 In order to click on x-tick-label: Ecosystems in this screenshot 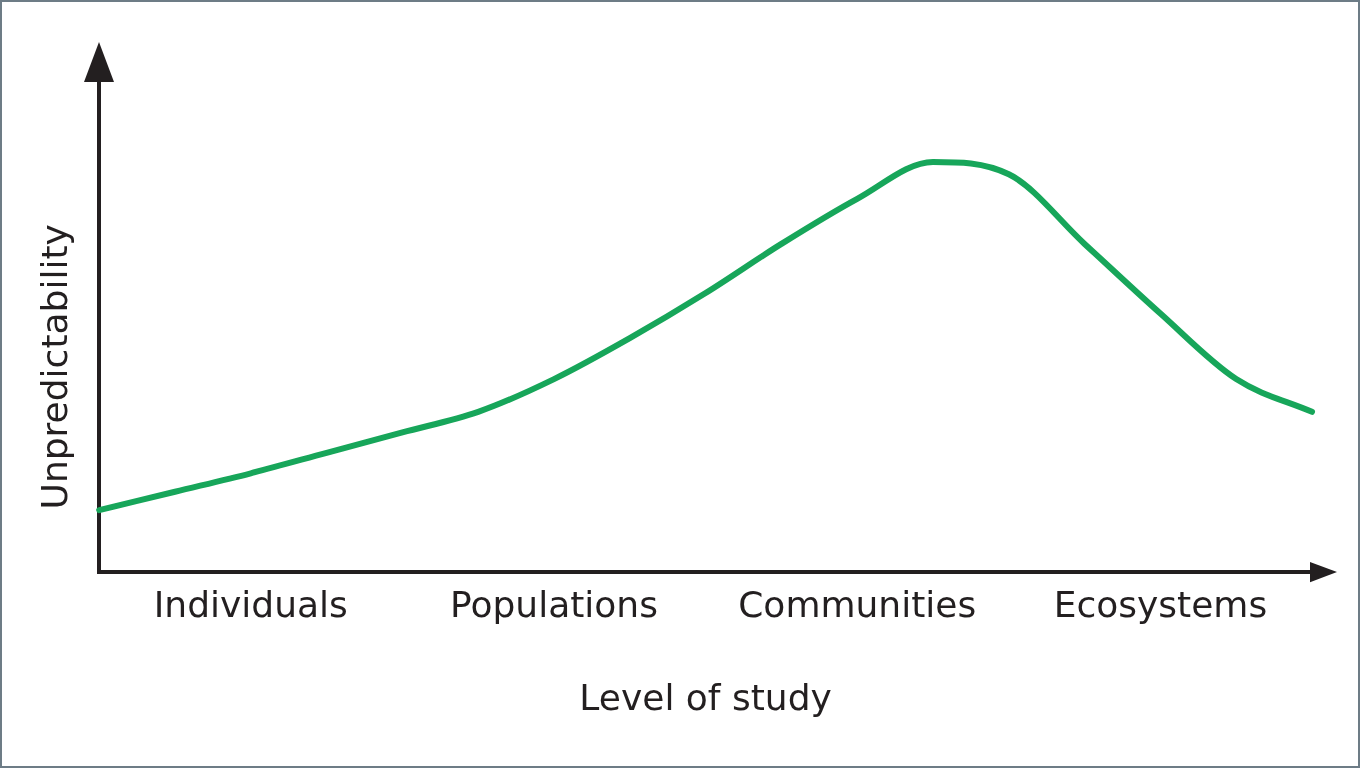, I will do `click(1160, 604)`.